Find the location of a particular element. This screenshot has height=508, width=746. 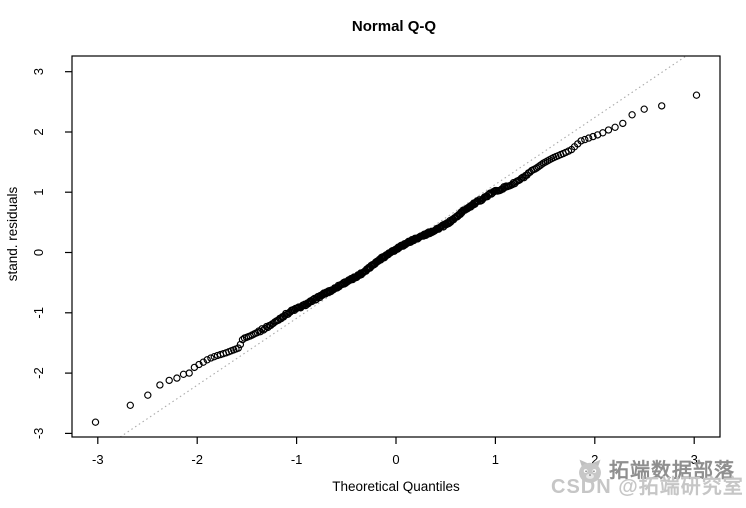

x-axis-label: Theoretical Quantiles is located at coordinates (396, 486).